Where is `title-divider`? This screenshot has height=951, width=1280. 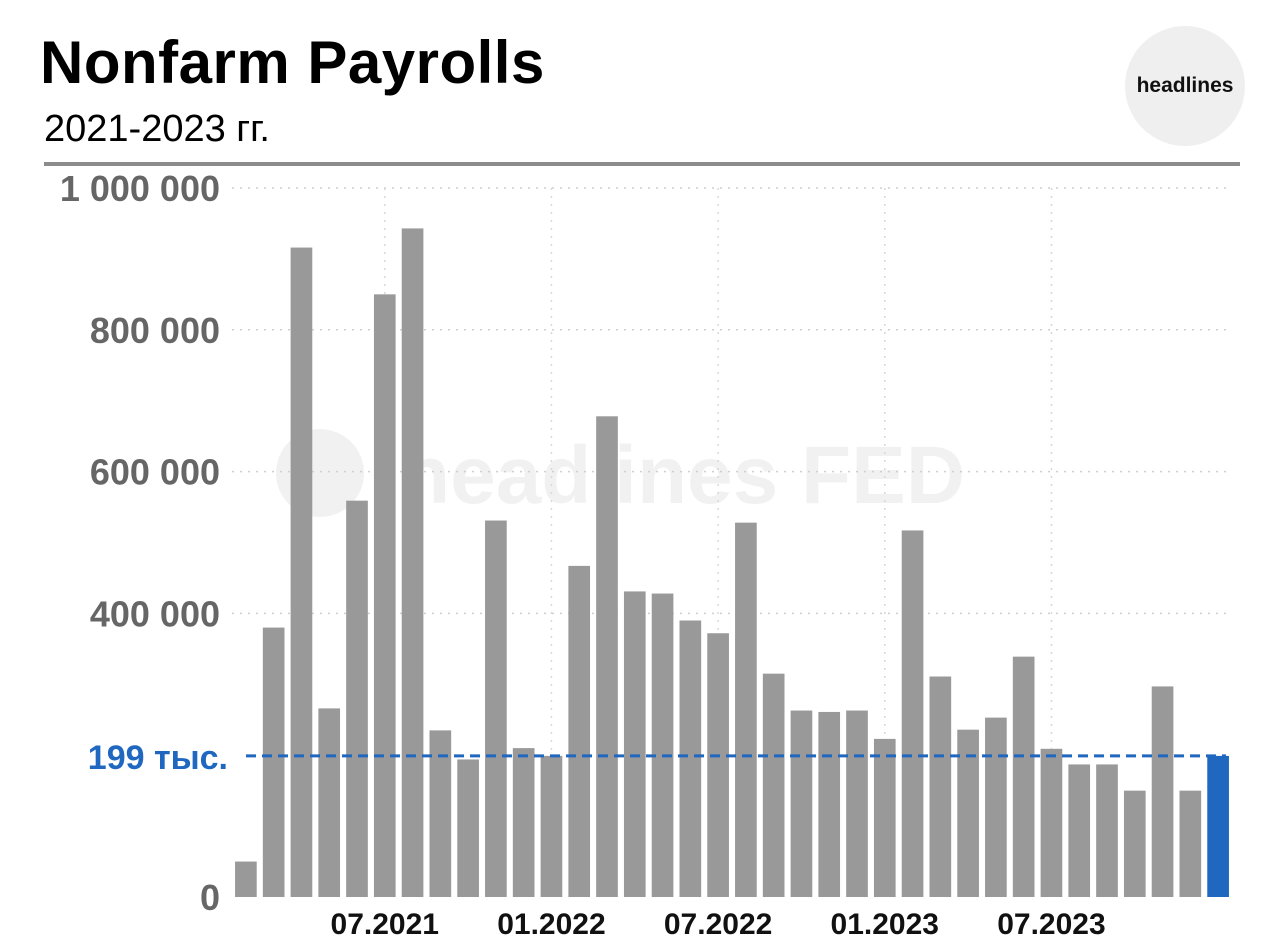 title-divider is located at coordinates (642, 164).